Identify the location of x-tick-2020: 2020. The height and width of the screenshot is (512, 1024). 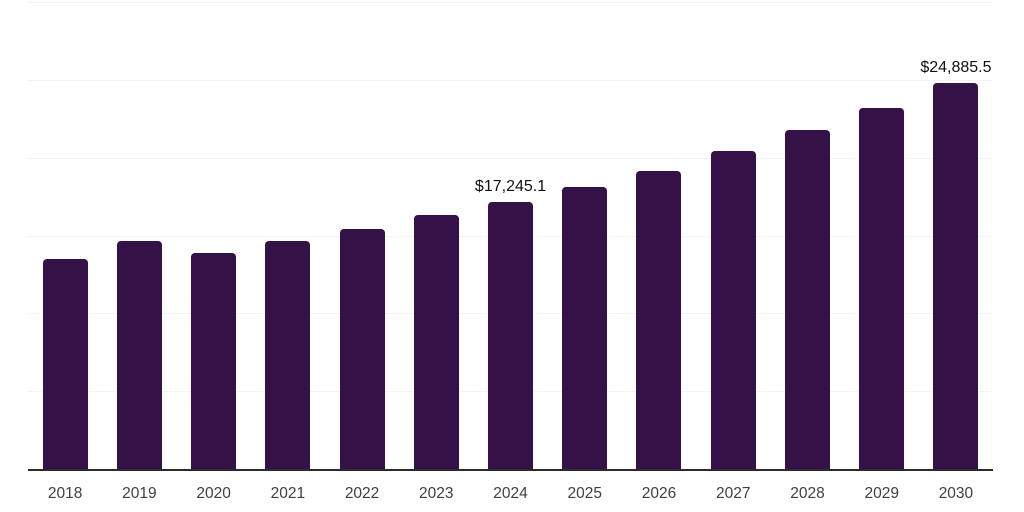
(213, 493).